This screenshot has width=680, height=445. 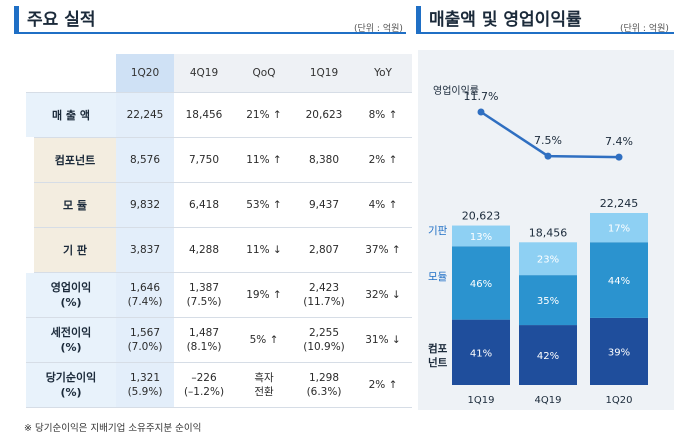 I want to click on cell-value: 11% ↓, so click(x=264, y=250).